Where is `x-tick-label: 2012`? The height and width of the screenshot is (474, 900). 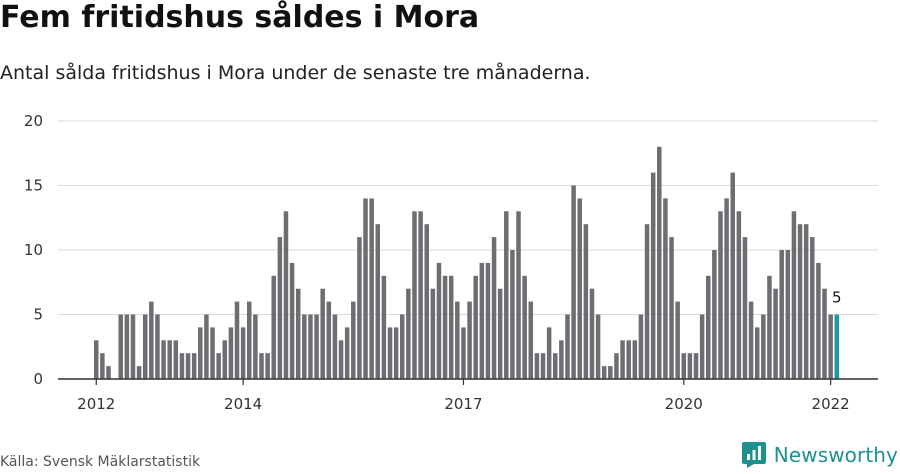 x-tick-label: 2012 is located at coordinates (96, 404).